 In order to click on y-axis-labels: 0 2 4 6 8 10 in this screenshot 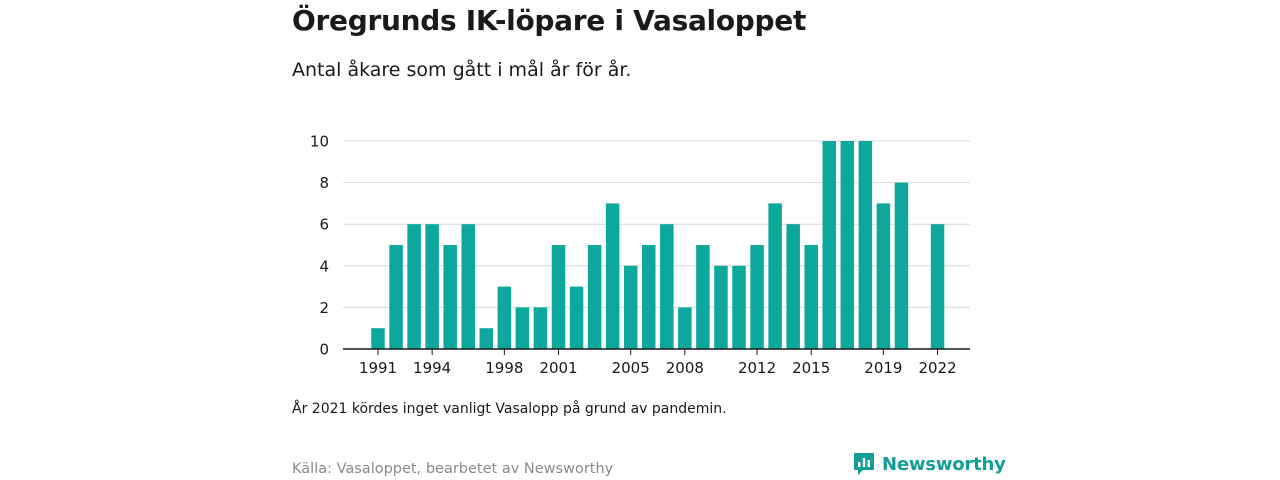, I will do `click(319, 246)`.